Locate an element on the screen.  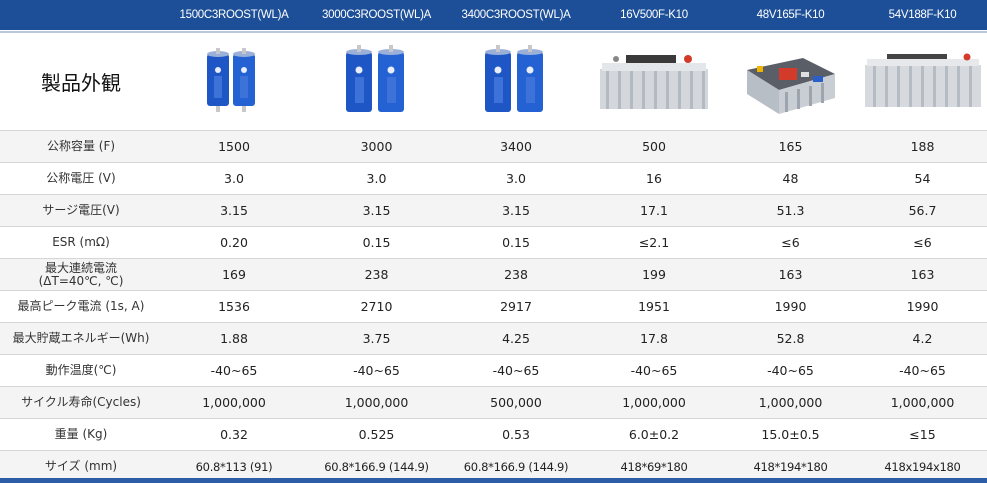
spec-row-label: 最大連続電流 (ΔT=40℃, ℃) is located at coordinates (81, 274).